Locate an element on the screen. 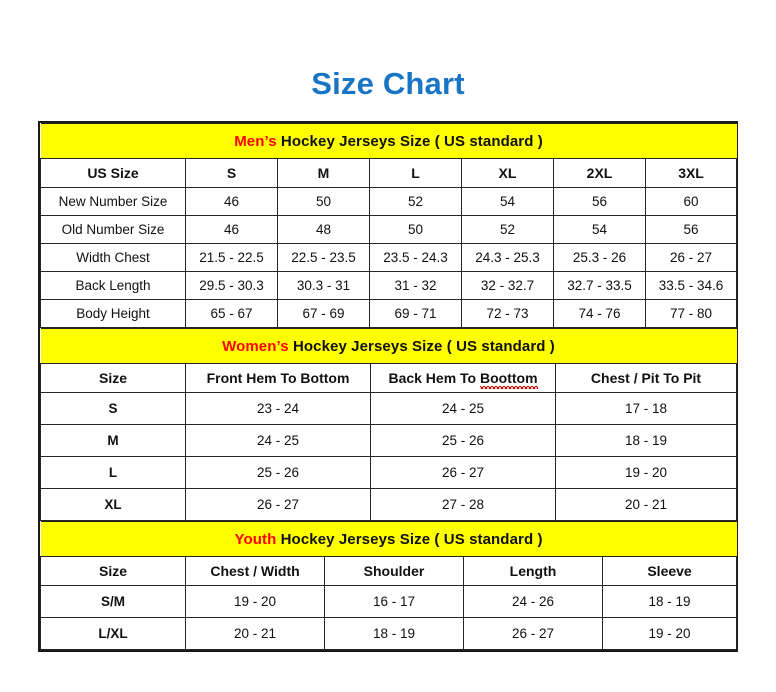 Image resolution: width=776 pixels, height=692 pixels. table-row: S 23 - 24 24 - 25 17 - 18 is located at coordinates (389, 408).